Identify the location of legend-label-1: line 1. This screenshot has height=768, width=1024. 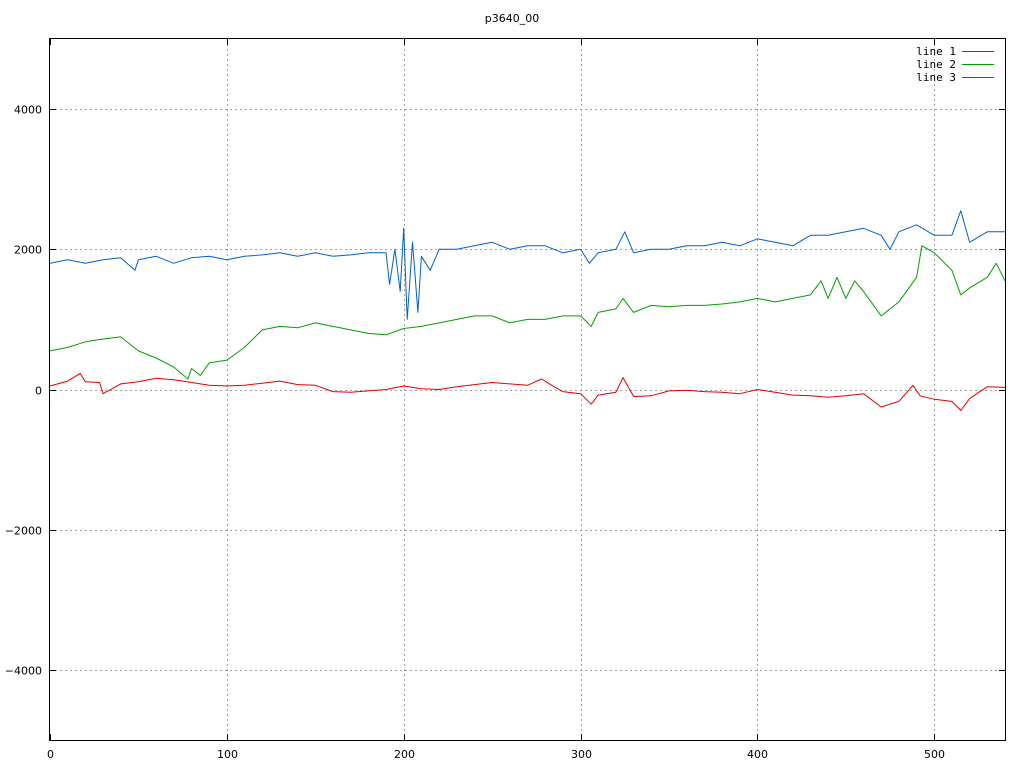
(936, 51).